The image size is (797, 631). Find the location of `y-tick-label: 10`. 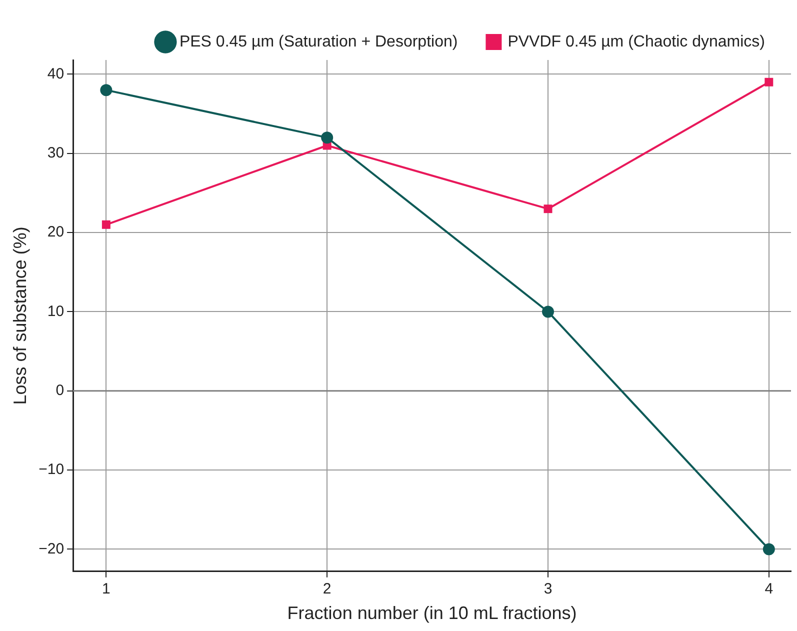

y-tick-label: 10 is located at coordinates (55, 311).